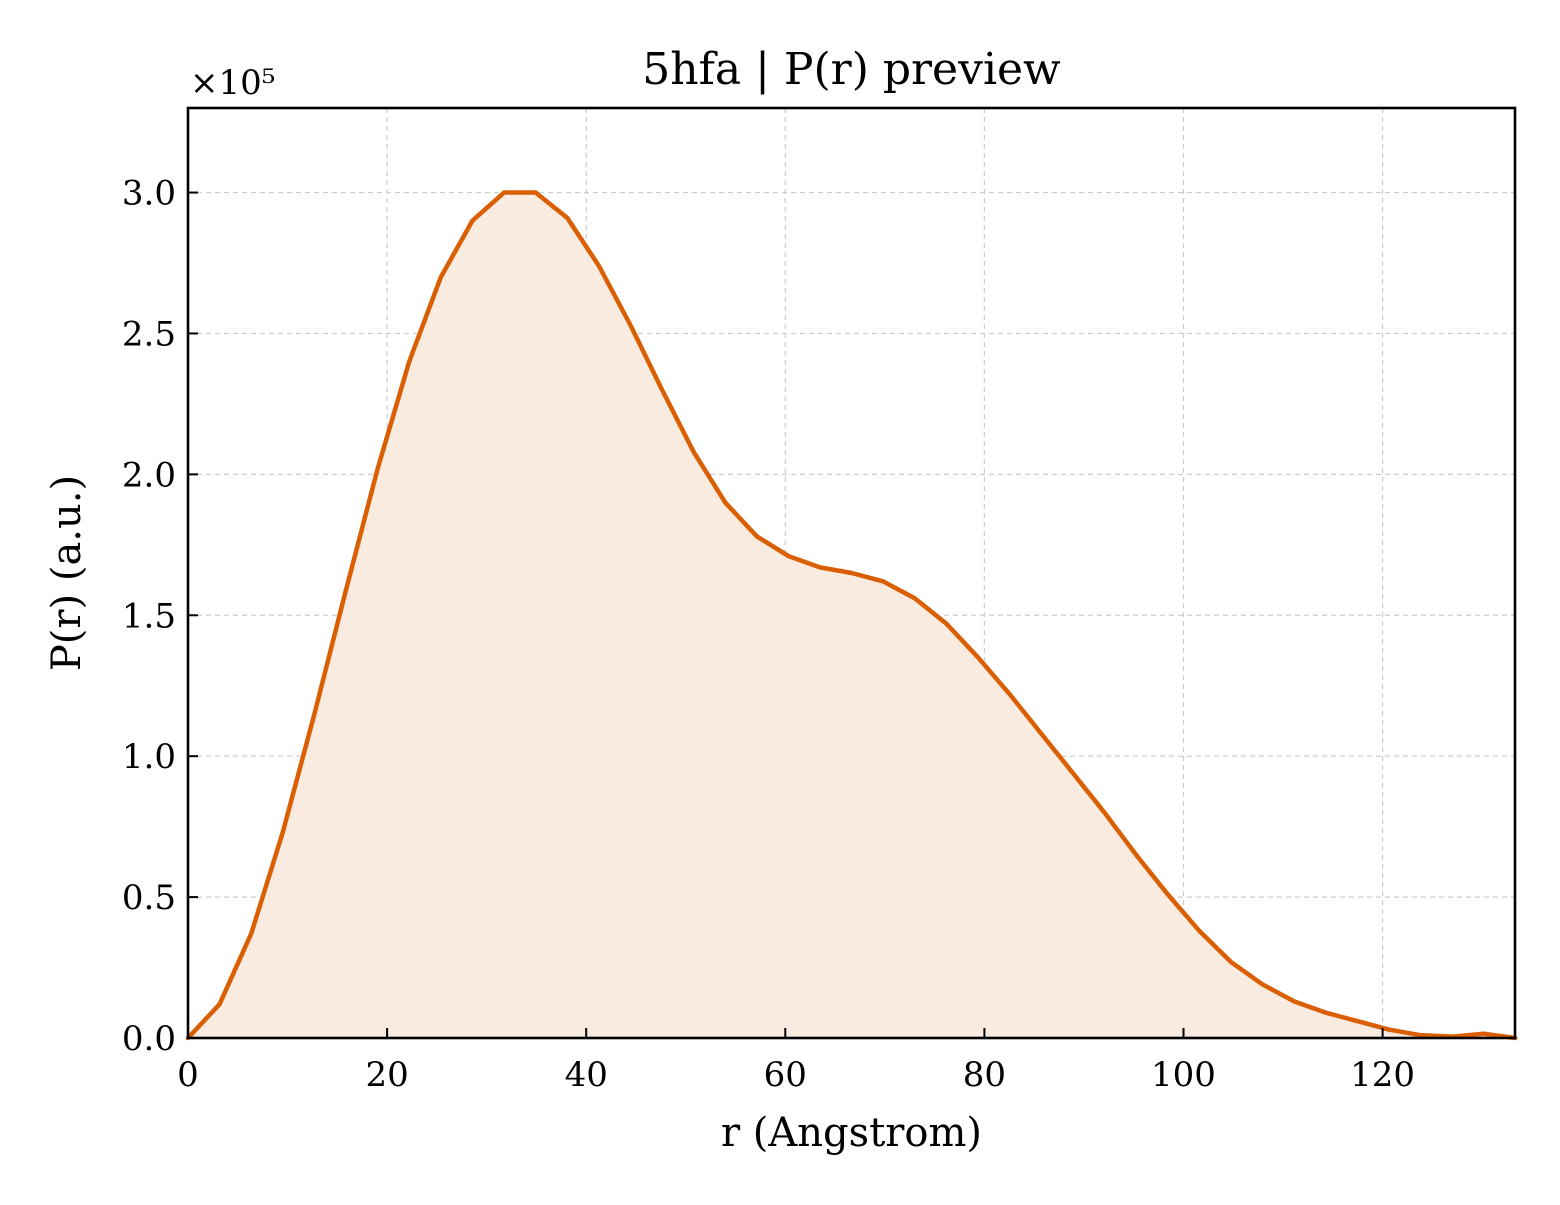  Describe the element at coordinates (149, 1039) in the screenshot. I see `y-tick-label: 0.0` at that location.